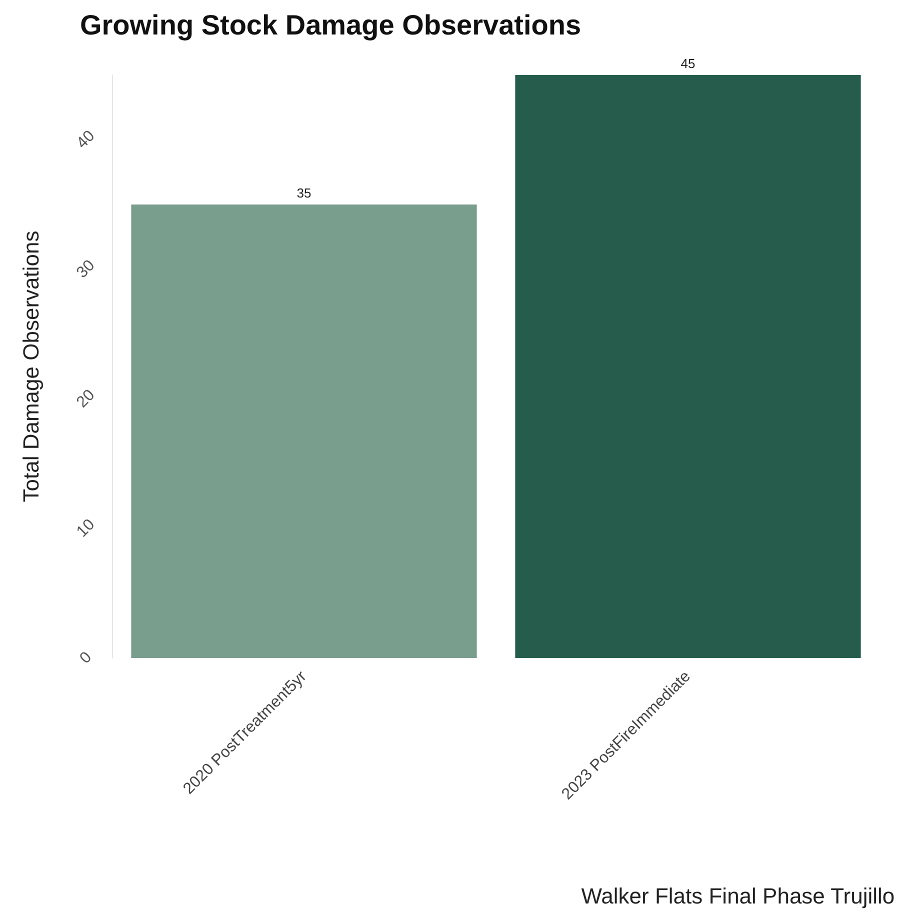  I want to click on data-label: 45, so click(688, 63).